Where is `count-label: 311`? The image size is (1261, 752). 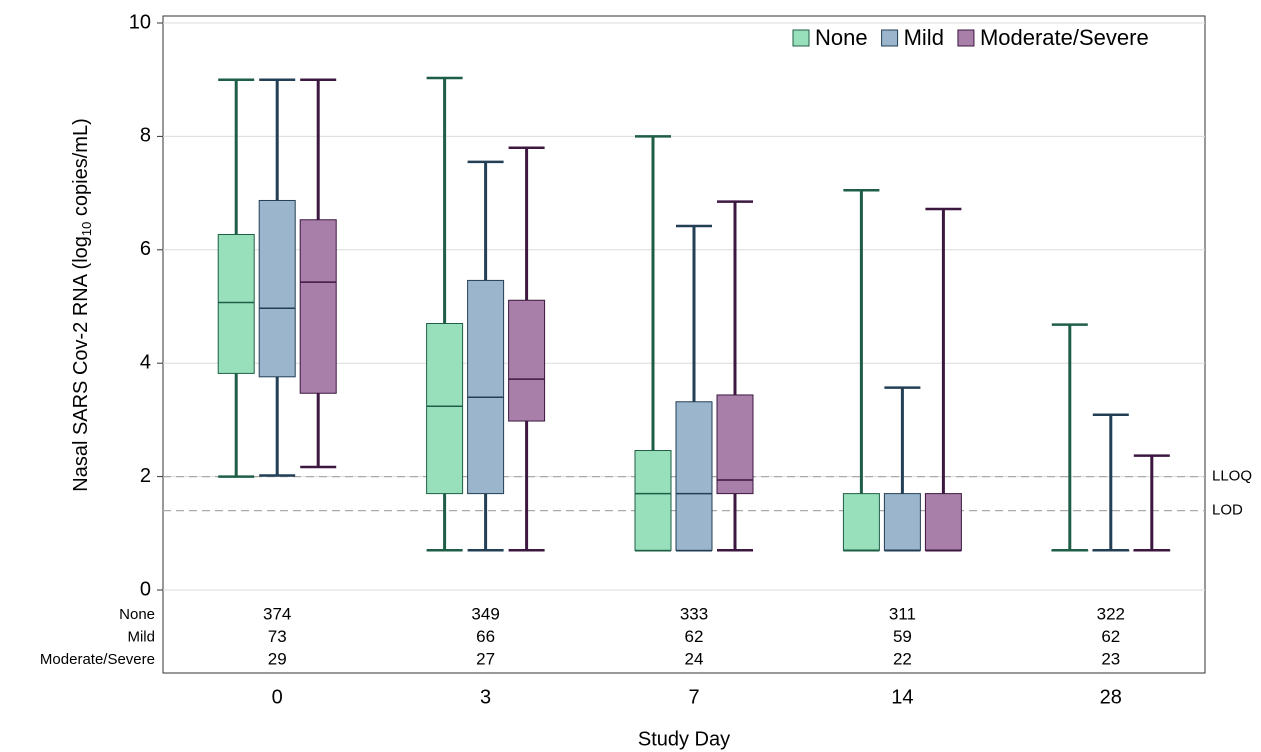
count-label: 311 is located at coordinates (902, 613).